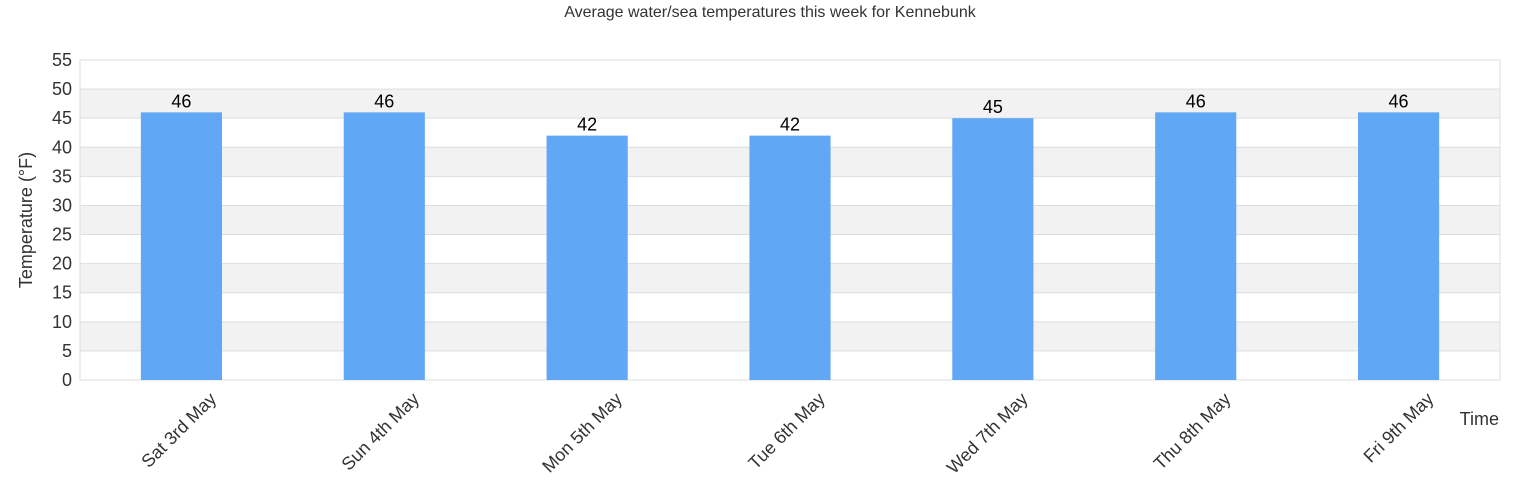 The width and height of the screenshot is (1540, 500). Describe the element at coordinates (62, 264) in the screenshot. I see `y-tick-label: 20` at that location.